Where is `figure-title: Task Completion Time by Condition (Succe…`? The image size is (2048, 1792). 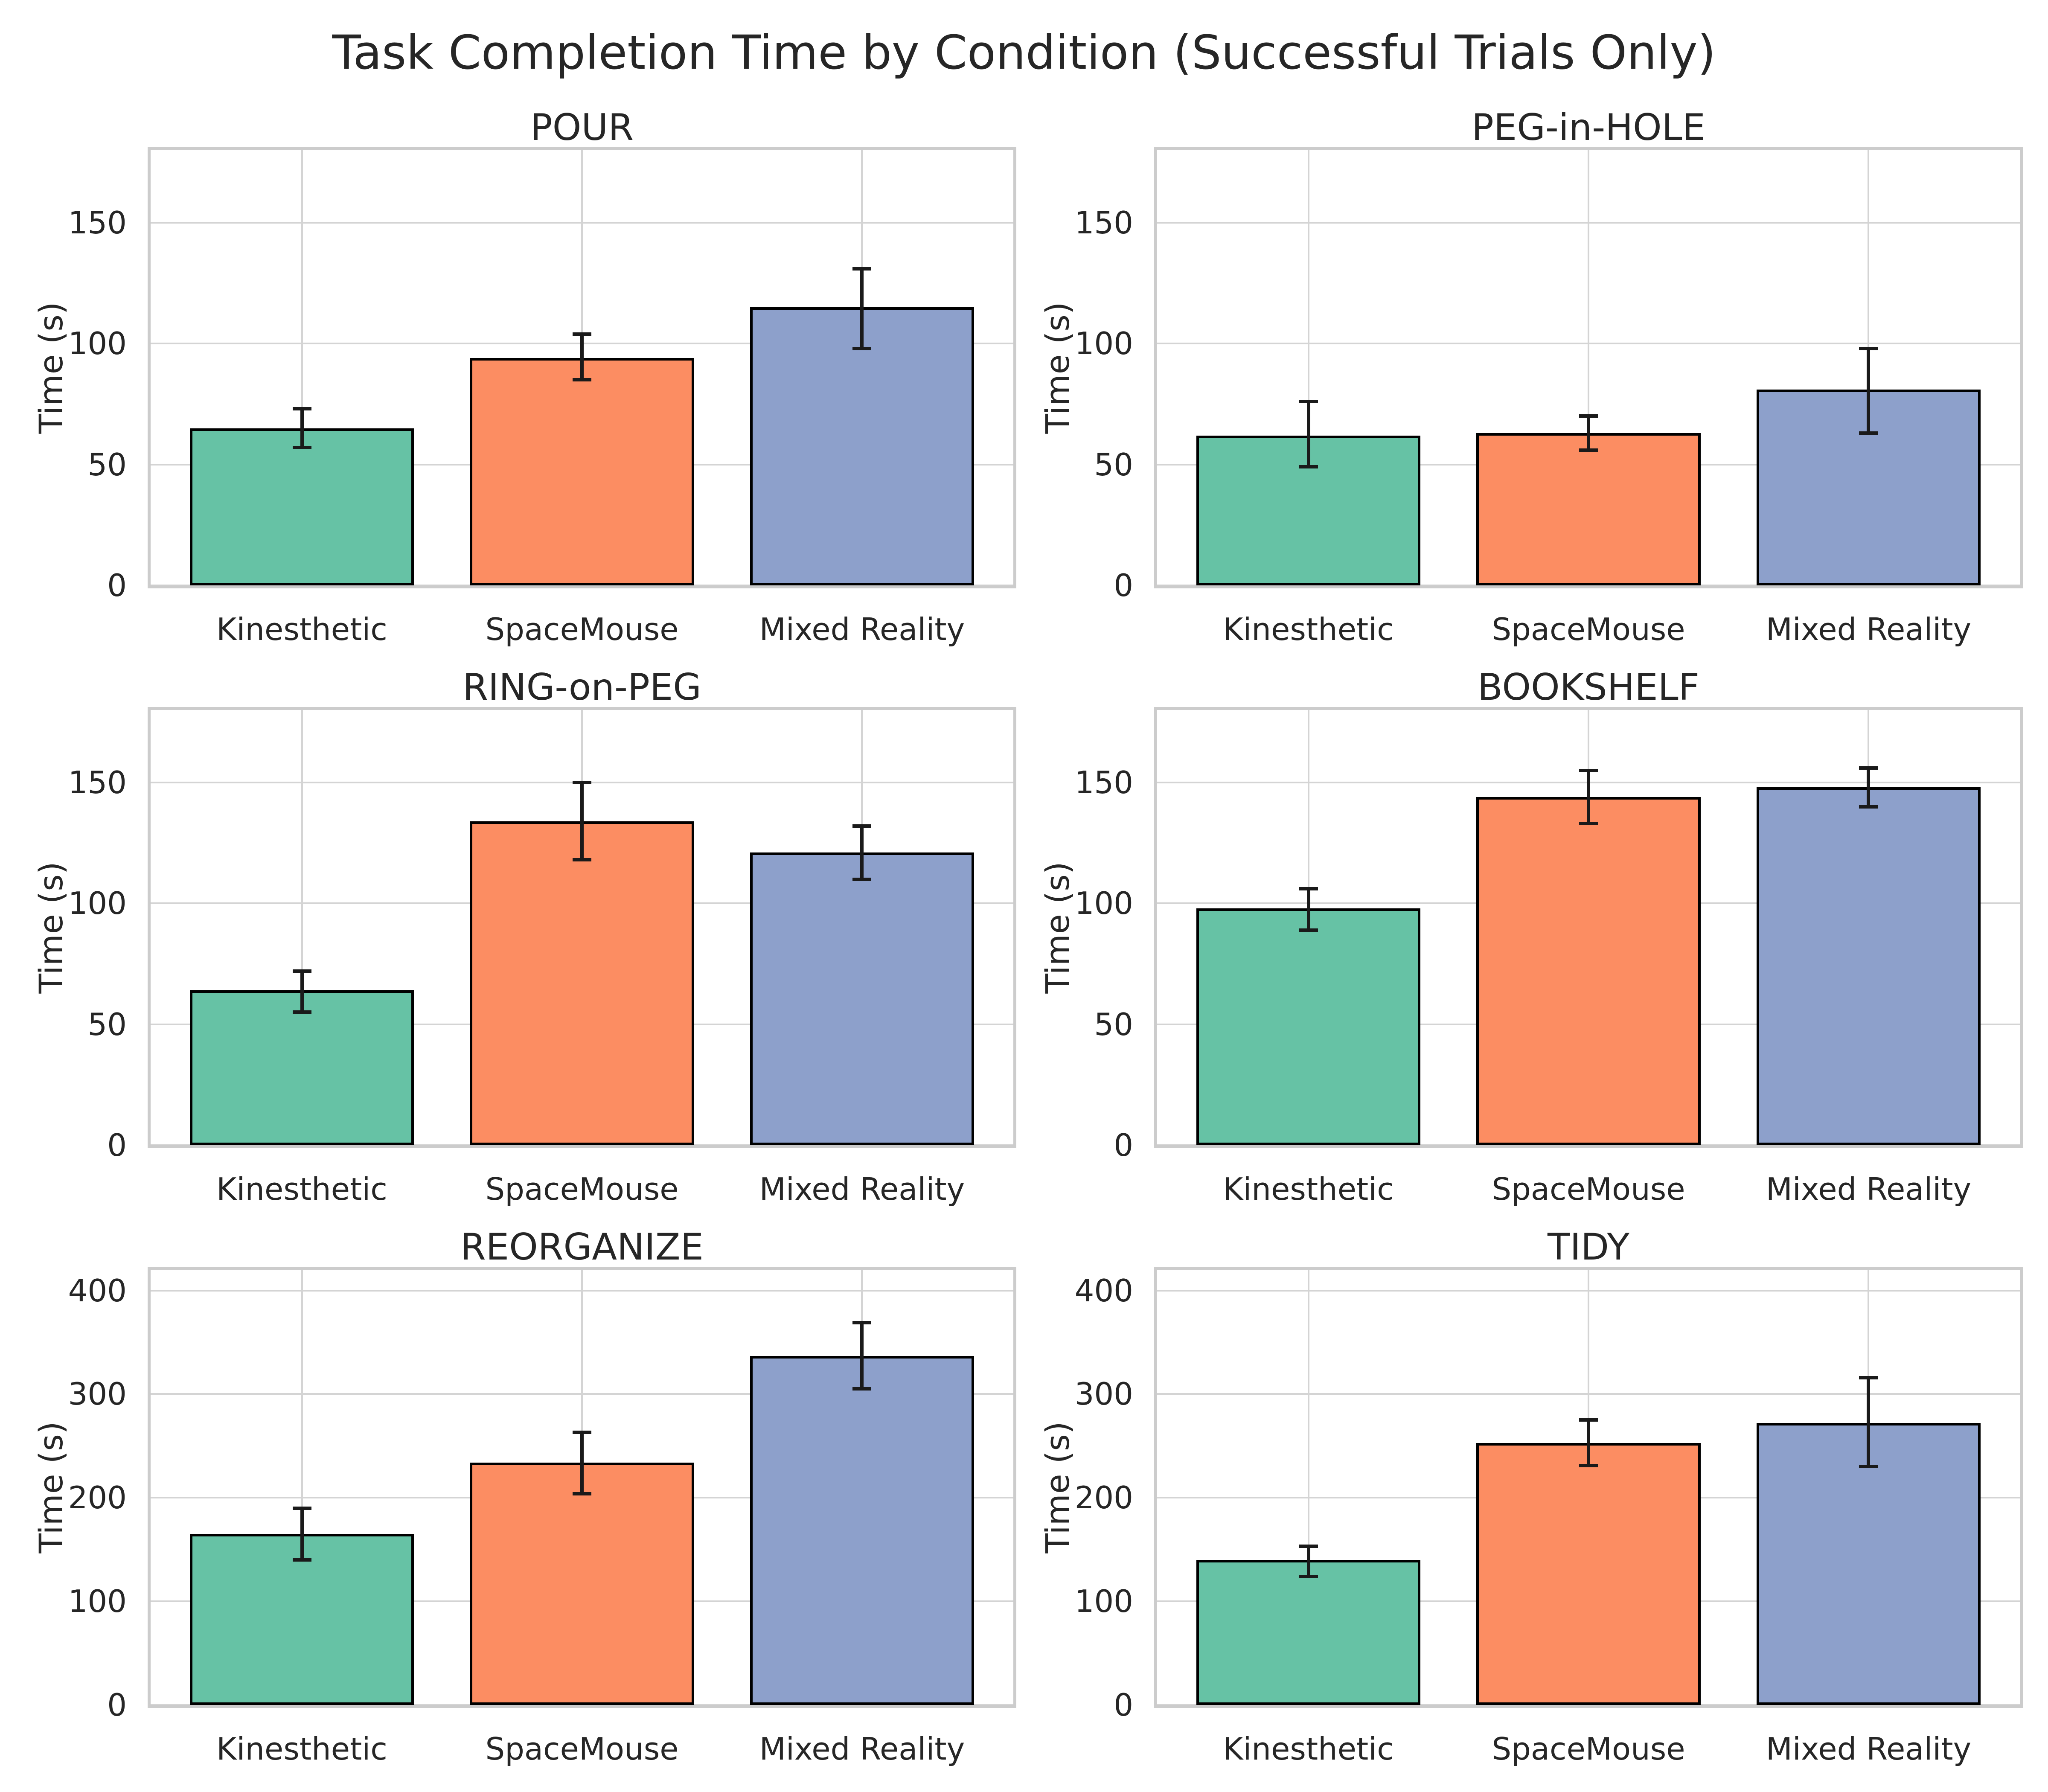 figure-title: Task Completion Time by Condition (Succe… is located at coordinates (1024, 52).